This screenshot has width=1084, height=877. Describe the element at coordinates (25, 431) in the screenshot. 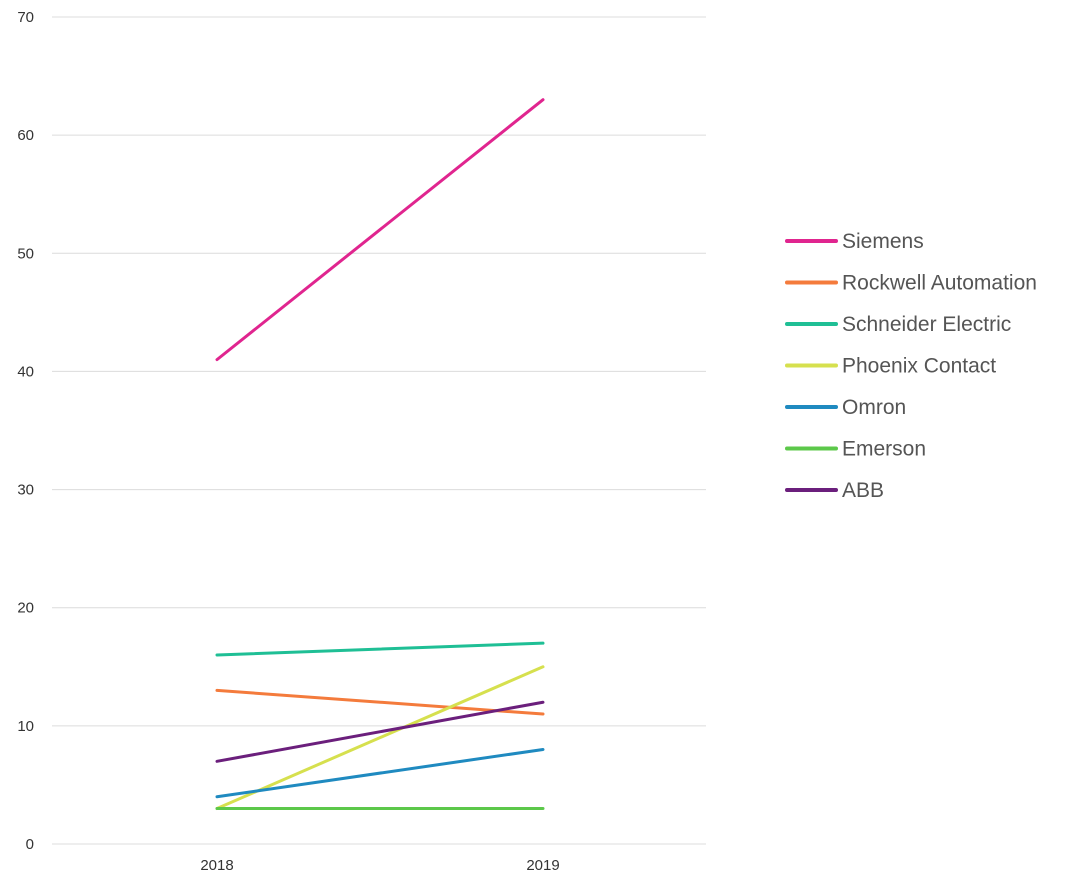

I see `y-axis-tick-labels: 0 10 20 30 40 50 60 70` at that location.